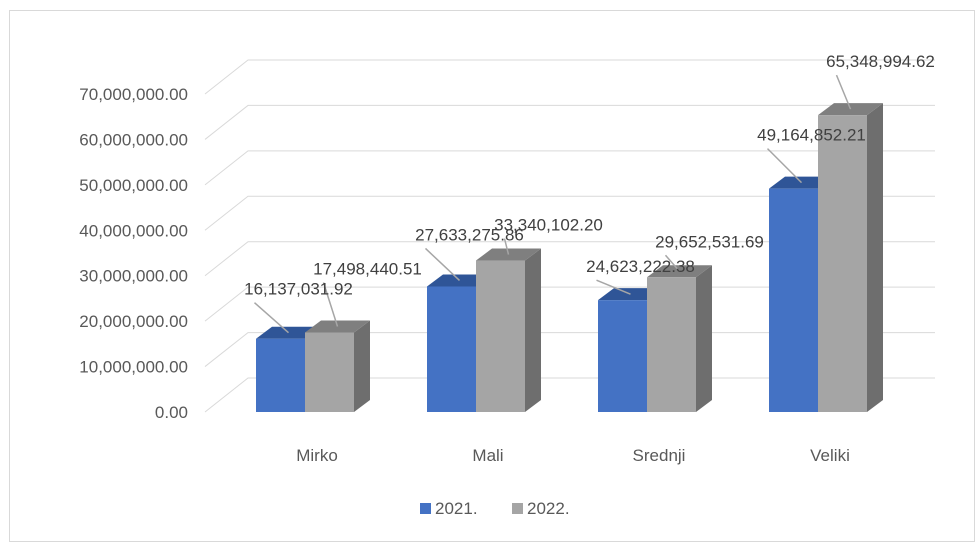 The height and width of the screenshot is (543, 977). What do you see at coordinates (298, 289) in the screenshot?
I see `data-label: 16,137,031.92` at bounding box center [298, 289].